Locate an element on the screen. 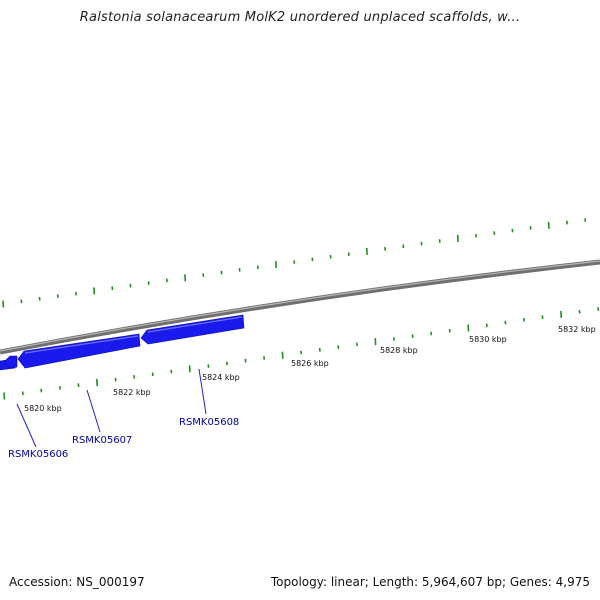  leader-line-rsmk05607 is located at coordinates (93, 411).